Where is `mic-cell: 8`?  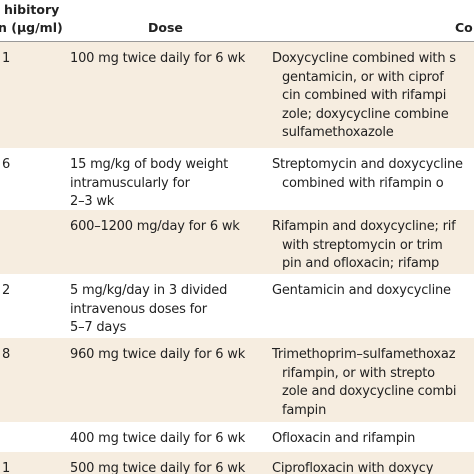
mic-cell: 8 is located at coordinates (6, 354).